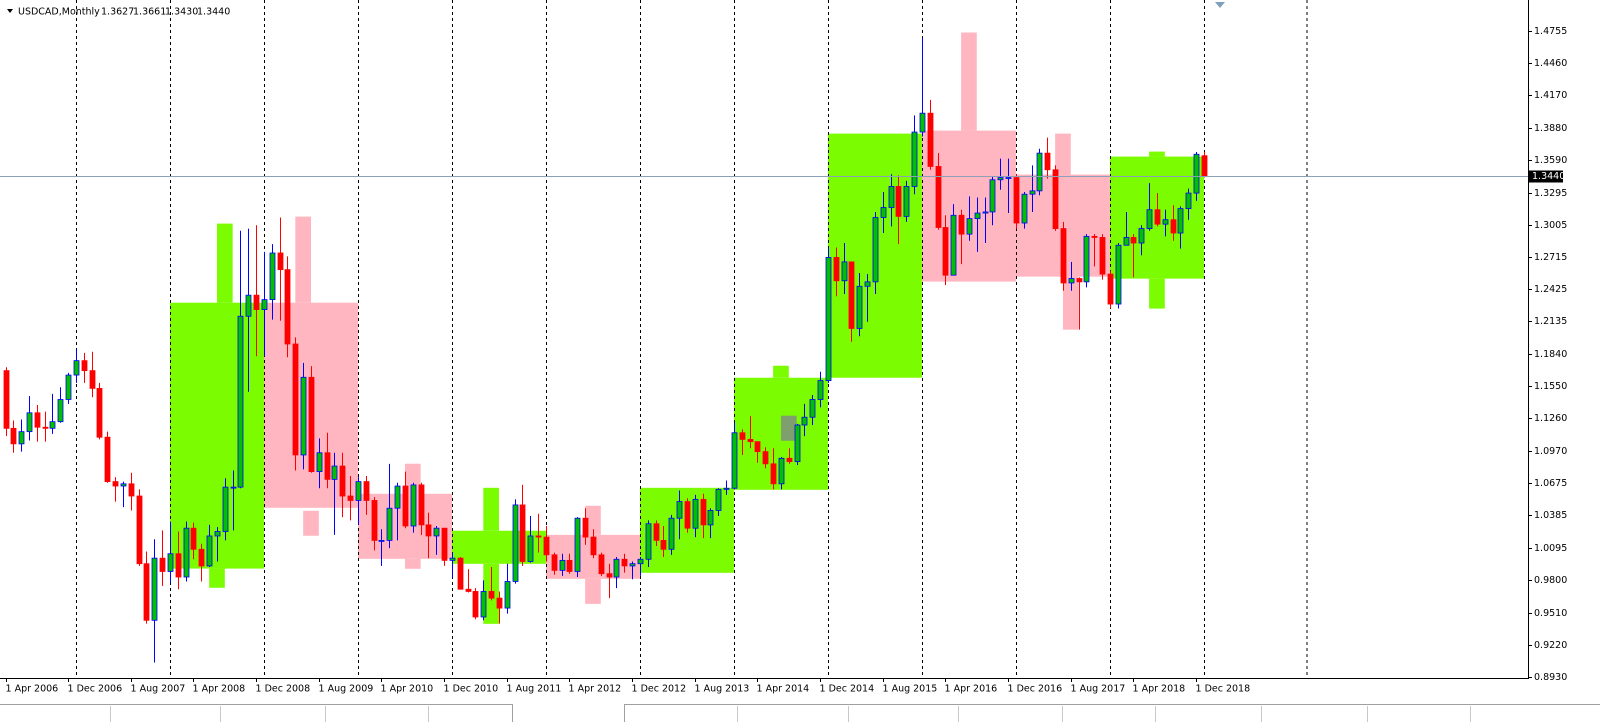 This screenshot has height=722, width=1600. Describe the element at coordinates (1159, 689) in the screenshot. I see `x-tick-label: 1 Apr 2018` at that location.